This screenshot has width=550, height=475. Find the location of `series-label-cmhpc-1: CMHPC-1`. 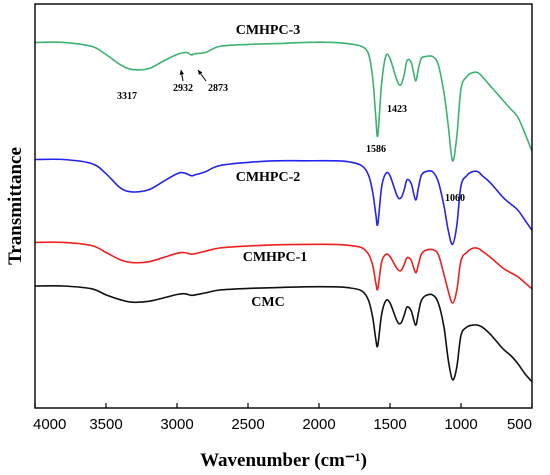

series-label-cmhpc-1: CMHPC-1 is located at coordinates (275, 257).